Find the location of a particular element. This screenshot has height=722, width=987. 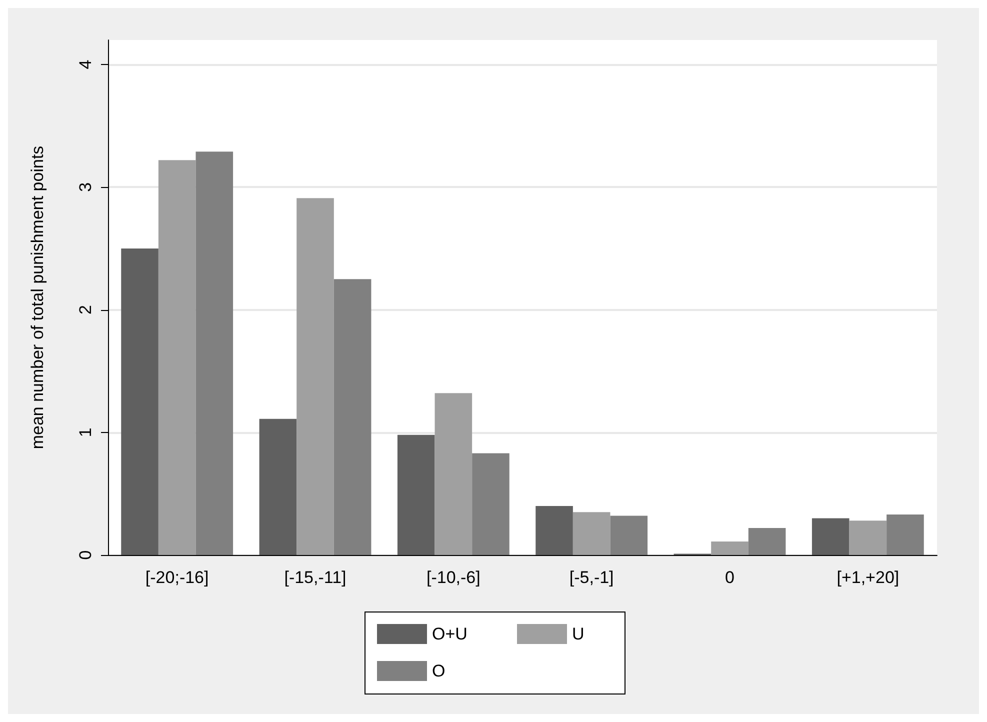

legend-label: O+U is located at coordinates (450, 634).